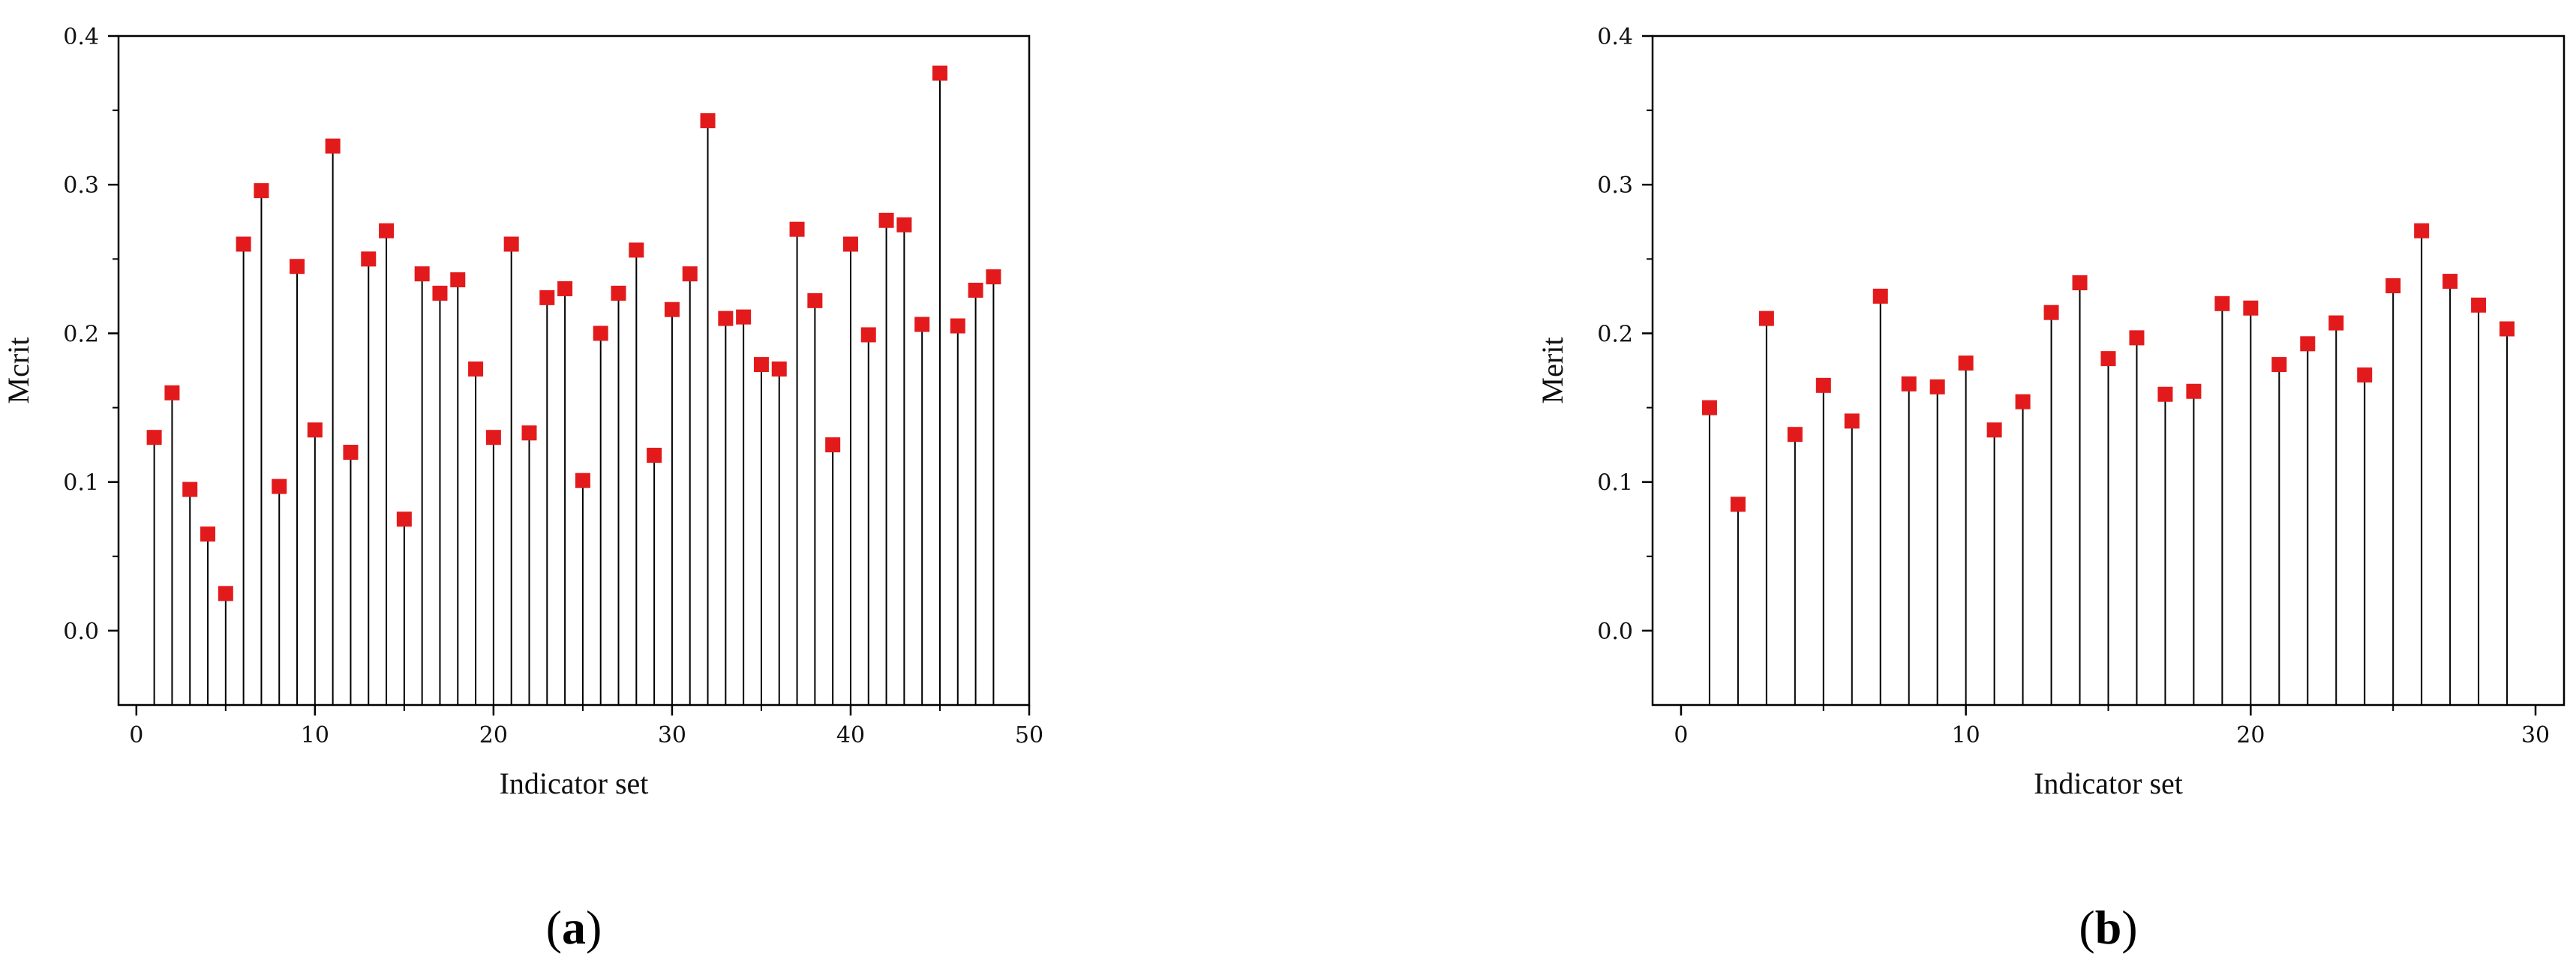  Describe the element at coordinates (586, 726) in the screenshot. I see `x-ticks-group: 0 10 20 30 40 50` at that location.